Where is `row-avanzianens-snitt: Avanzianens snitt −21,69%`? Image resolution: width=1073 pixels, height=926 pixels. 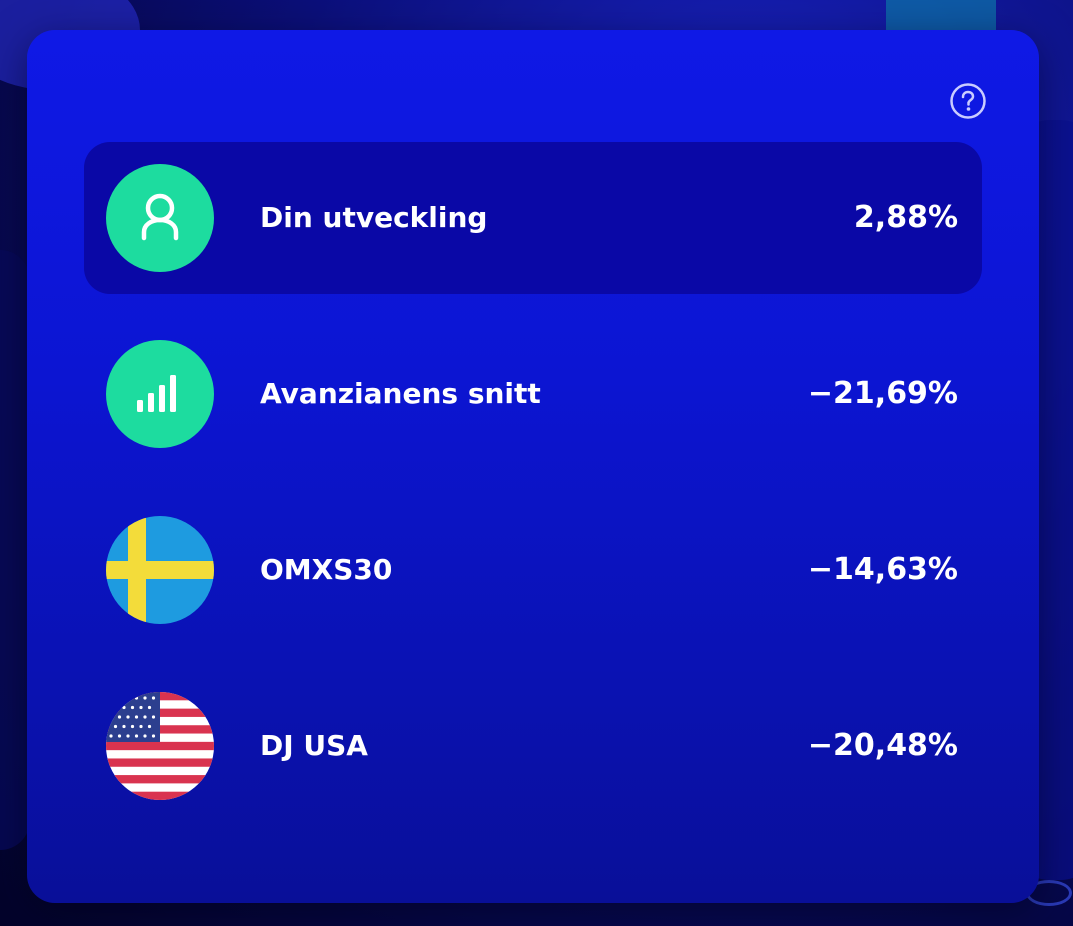 row-avanzianens-snitt: Avanzianens snitt −21,69% is located at coordinates (533, 394).